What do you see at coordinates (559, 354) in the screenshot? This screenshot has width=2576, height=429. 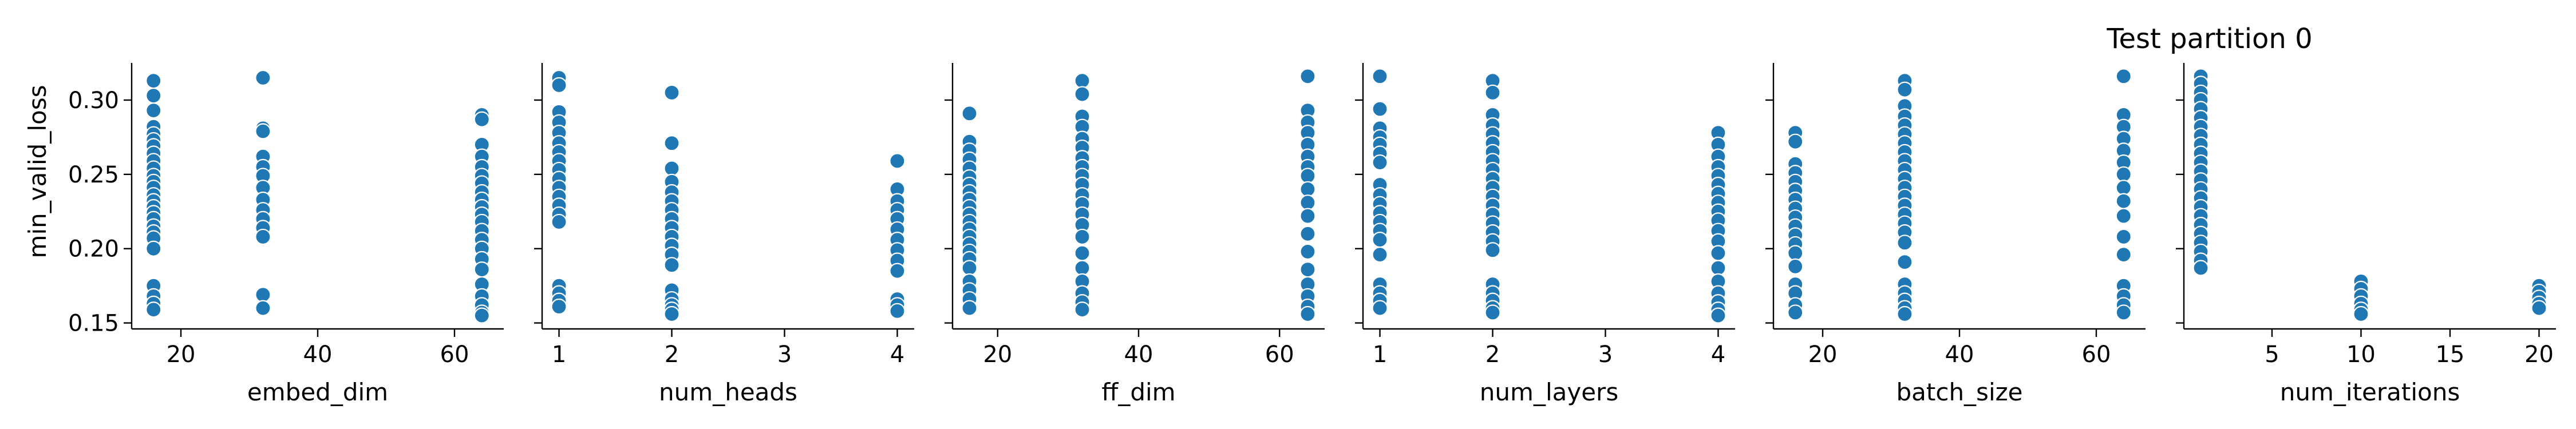 I see `x-tick-label: 1` at bounding box center [559, 354].